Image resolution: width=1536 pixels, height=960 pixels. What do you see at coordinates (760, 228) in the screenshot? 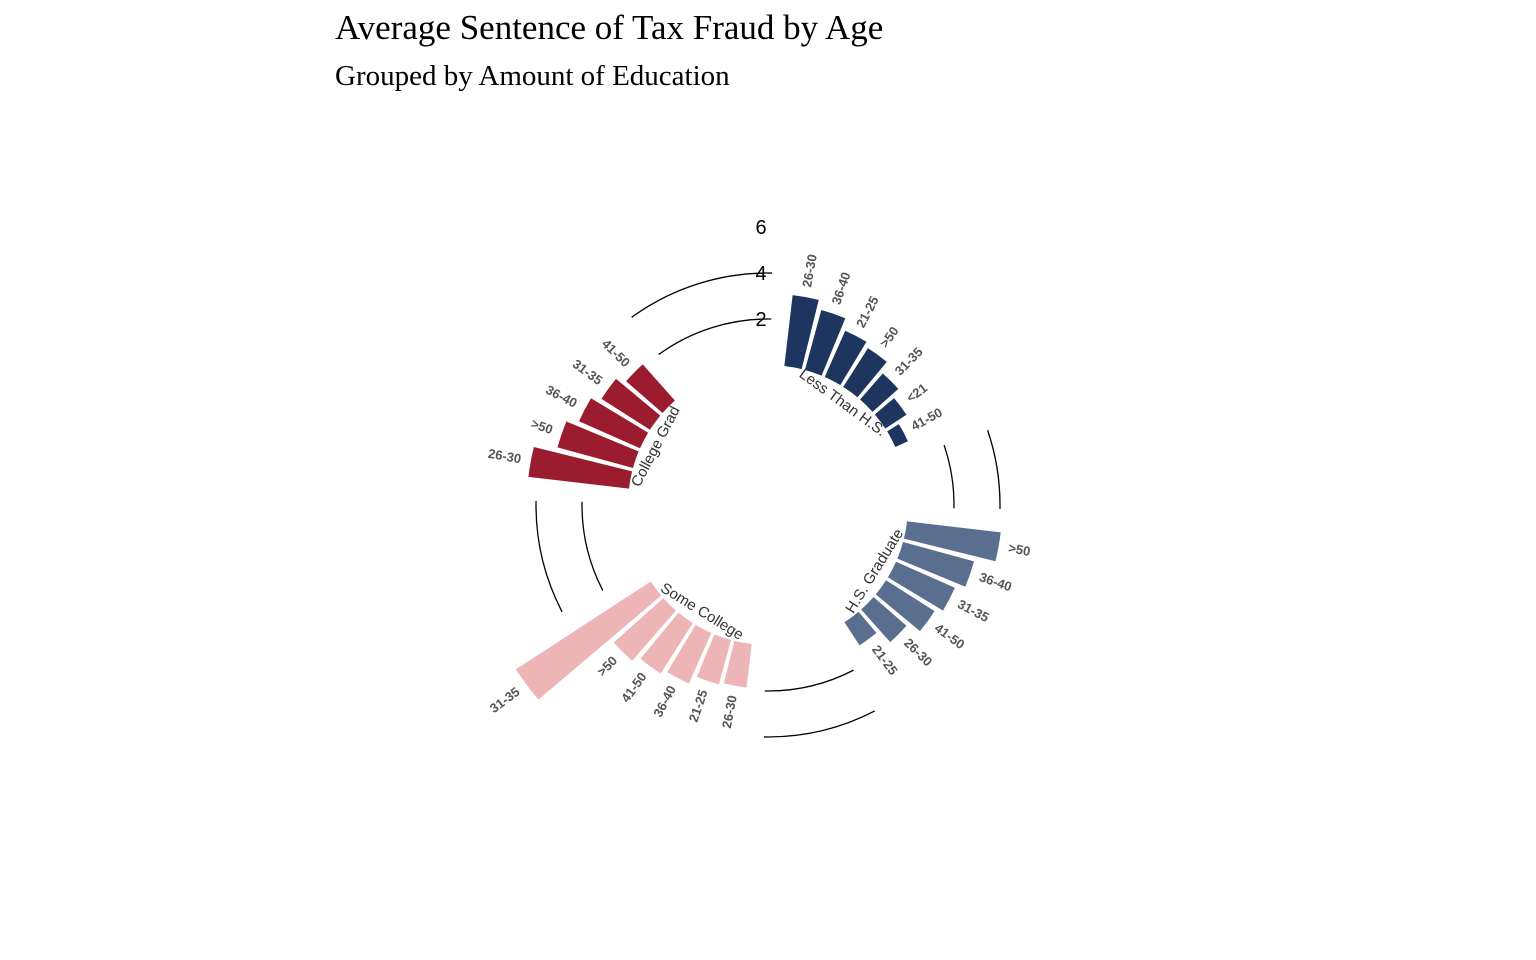
I see `radial-tick-label: 6` at bounding box center [760, 228].